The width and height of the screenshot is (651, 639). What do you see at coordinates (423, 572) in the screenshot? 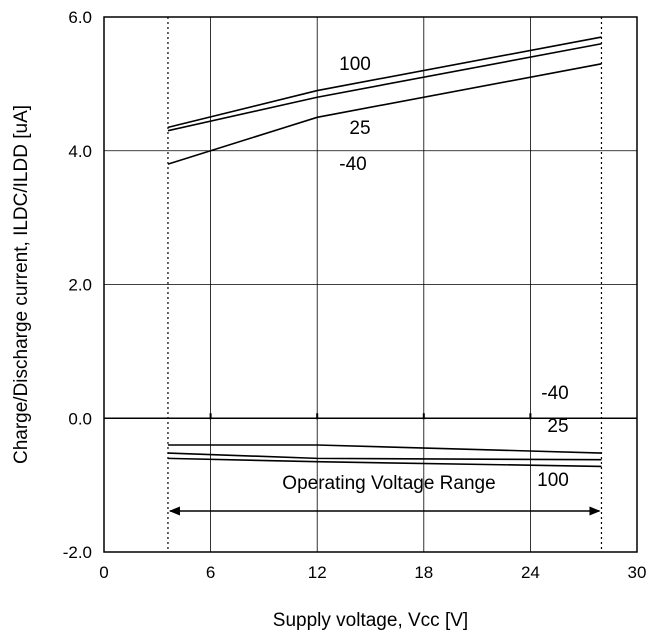
I see `x-tick-label: 18` at bounding box center [423, 572].